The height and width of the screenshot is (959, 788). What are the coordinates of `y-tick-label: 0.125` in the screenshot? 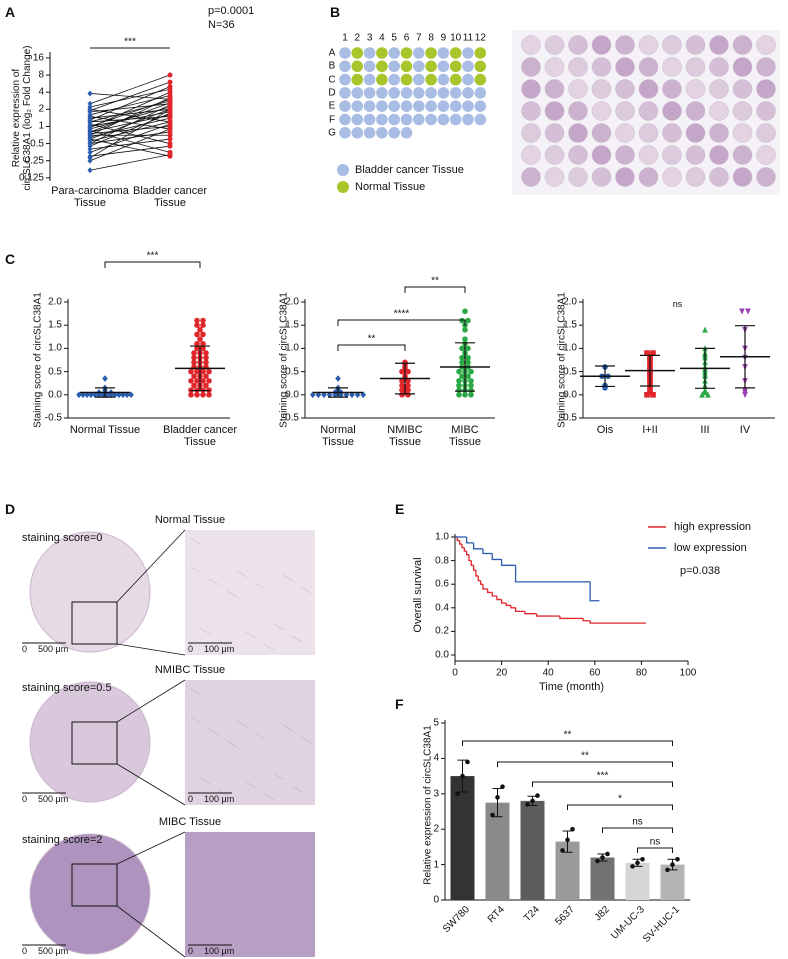 It's located at (31, 178).